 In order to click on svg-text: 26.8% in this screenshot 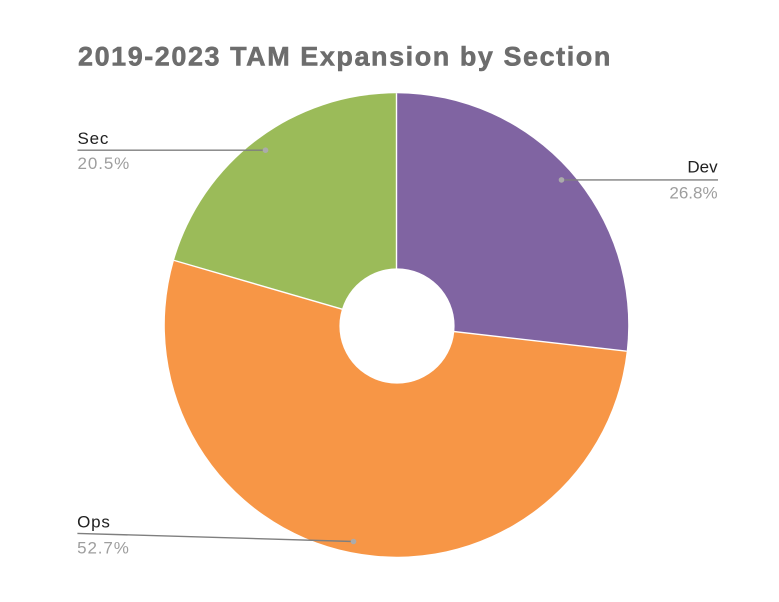, I will do `click(693, 192)`.